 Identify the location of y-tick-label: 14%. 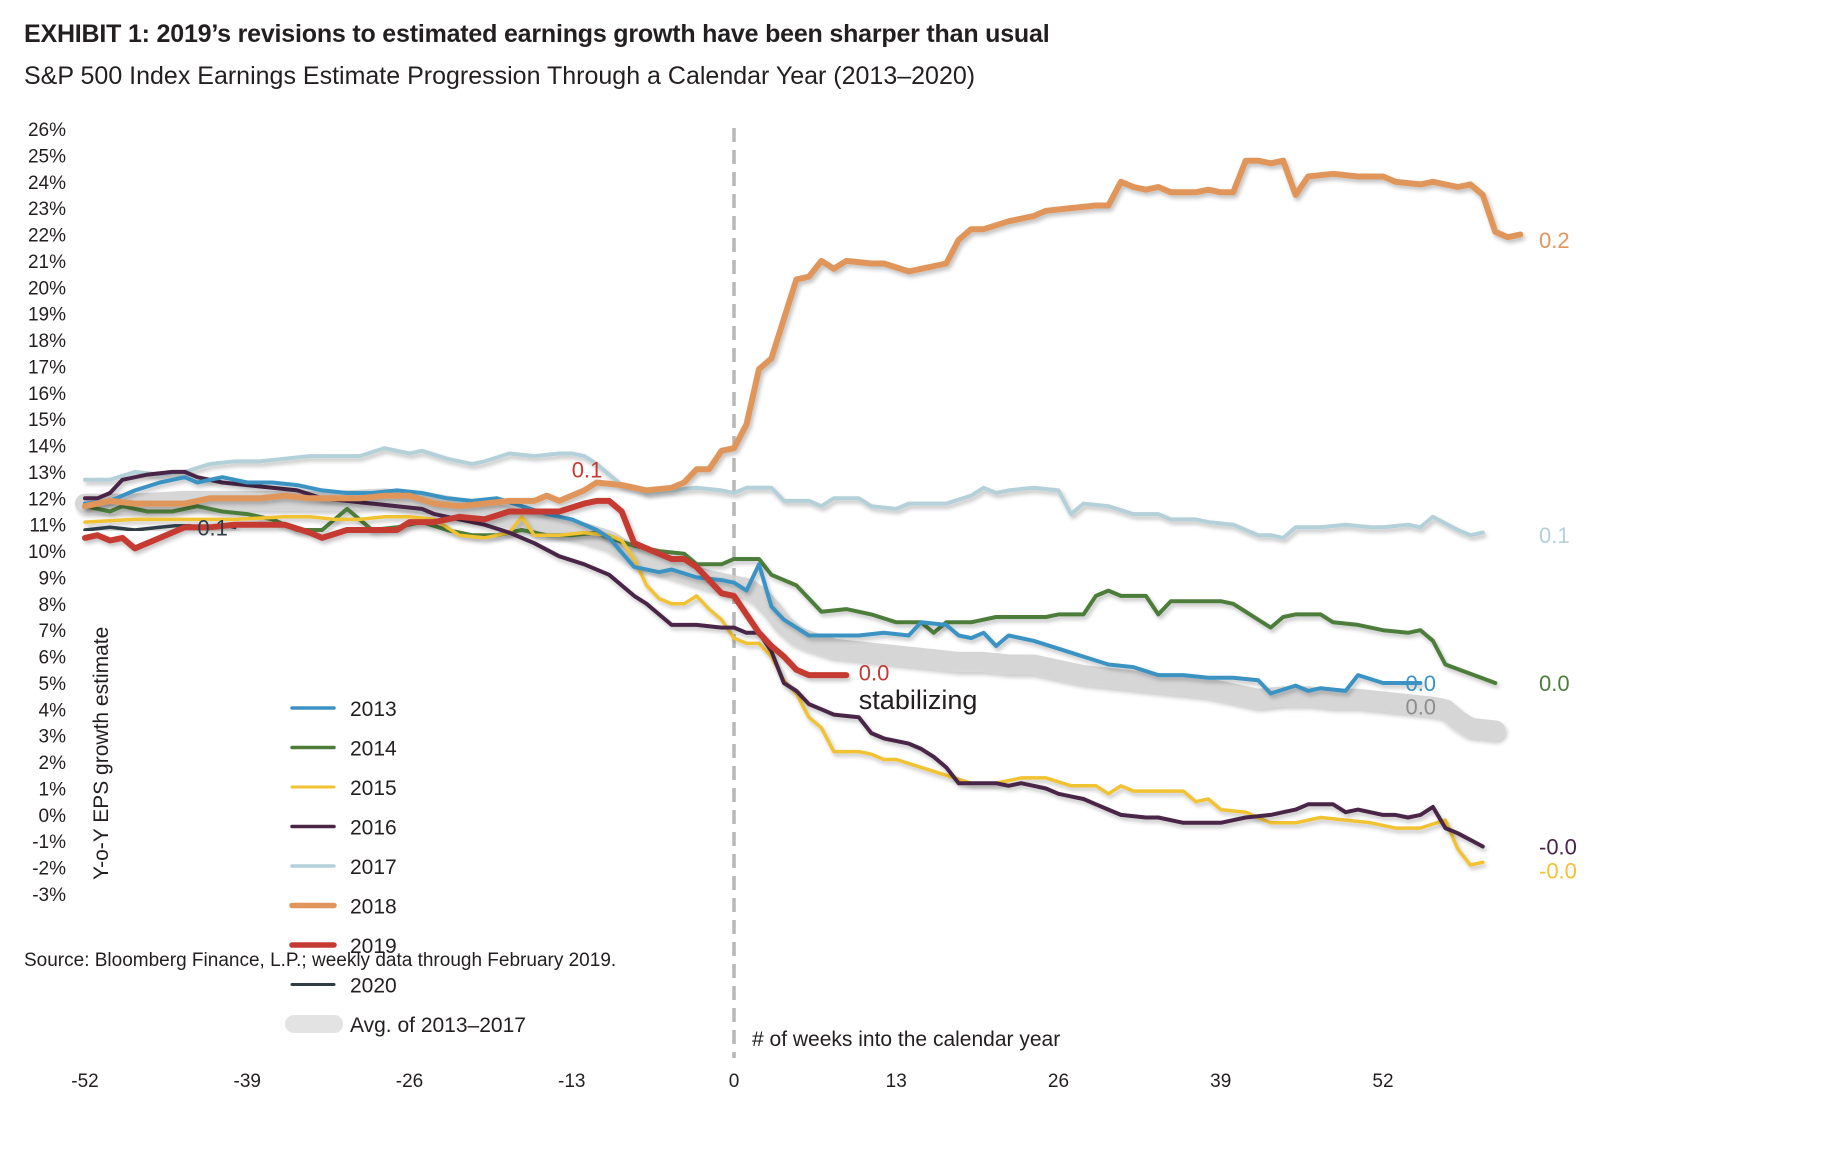
(47, 447).